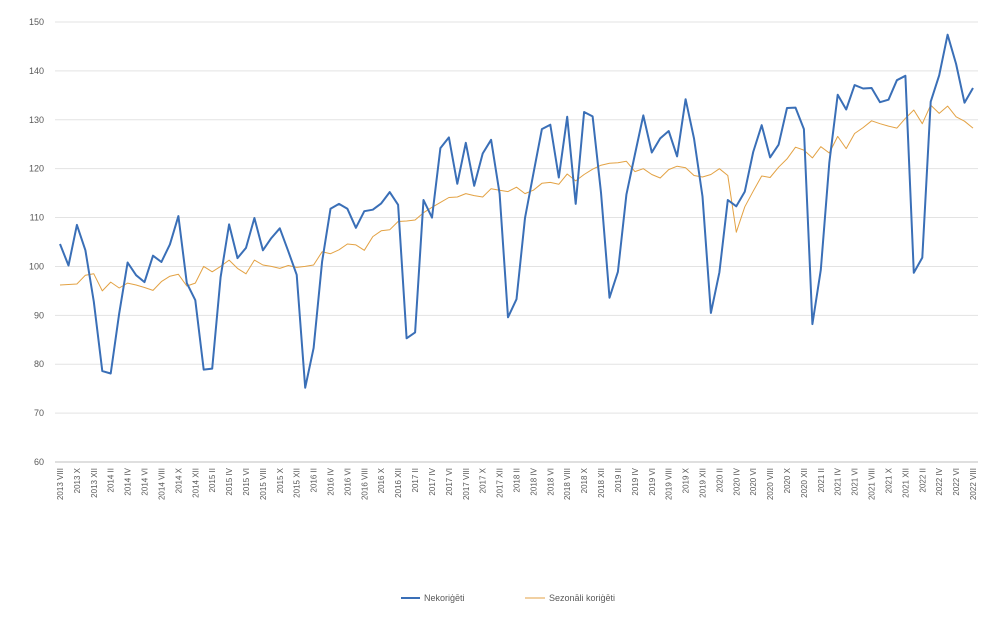 The width and height of the screenshot is (1000, 625). I want to click on x-tick-label: 2013 XII, so click(94, 483).